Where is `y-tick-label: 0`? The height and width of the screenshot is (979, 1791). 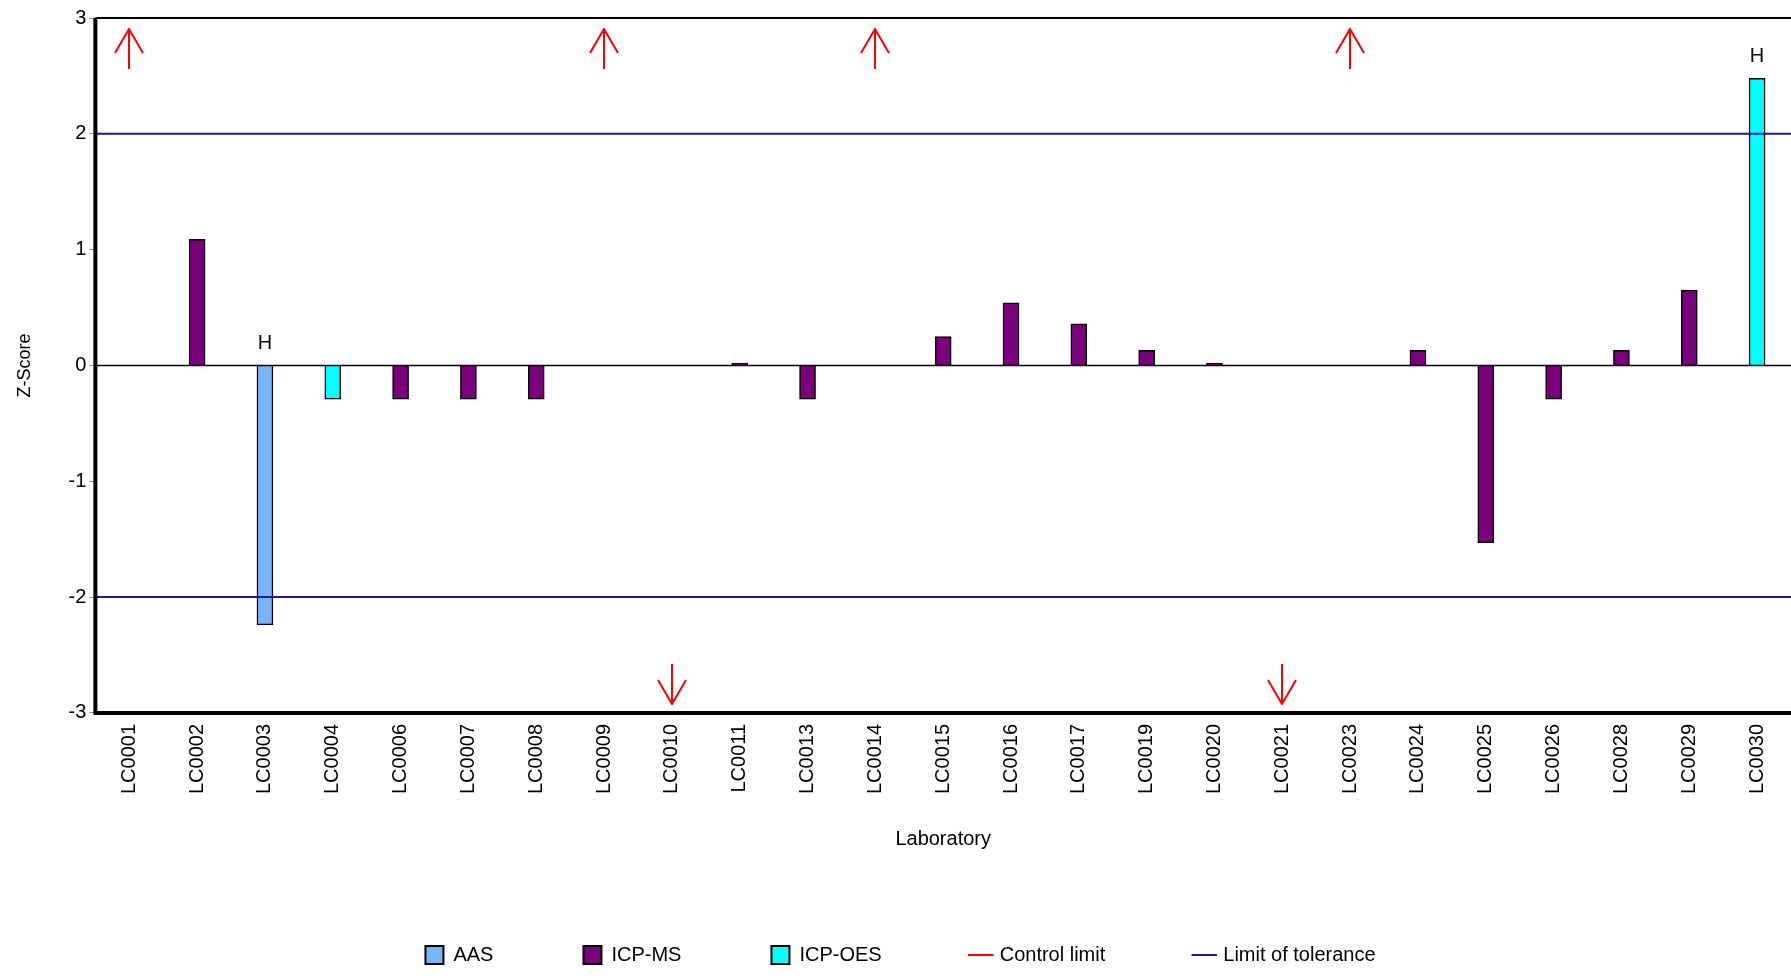 y-tick-label: 0 is located at coordinates (81, 363).